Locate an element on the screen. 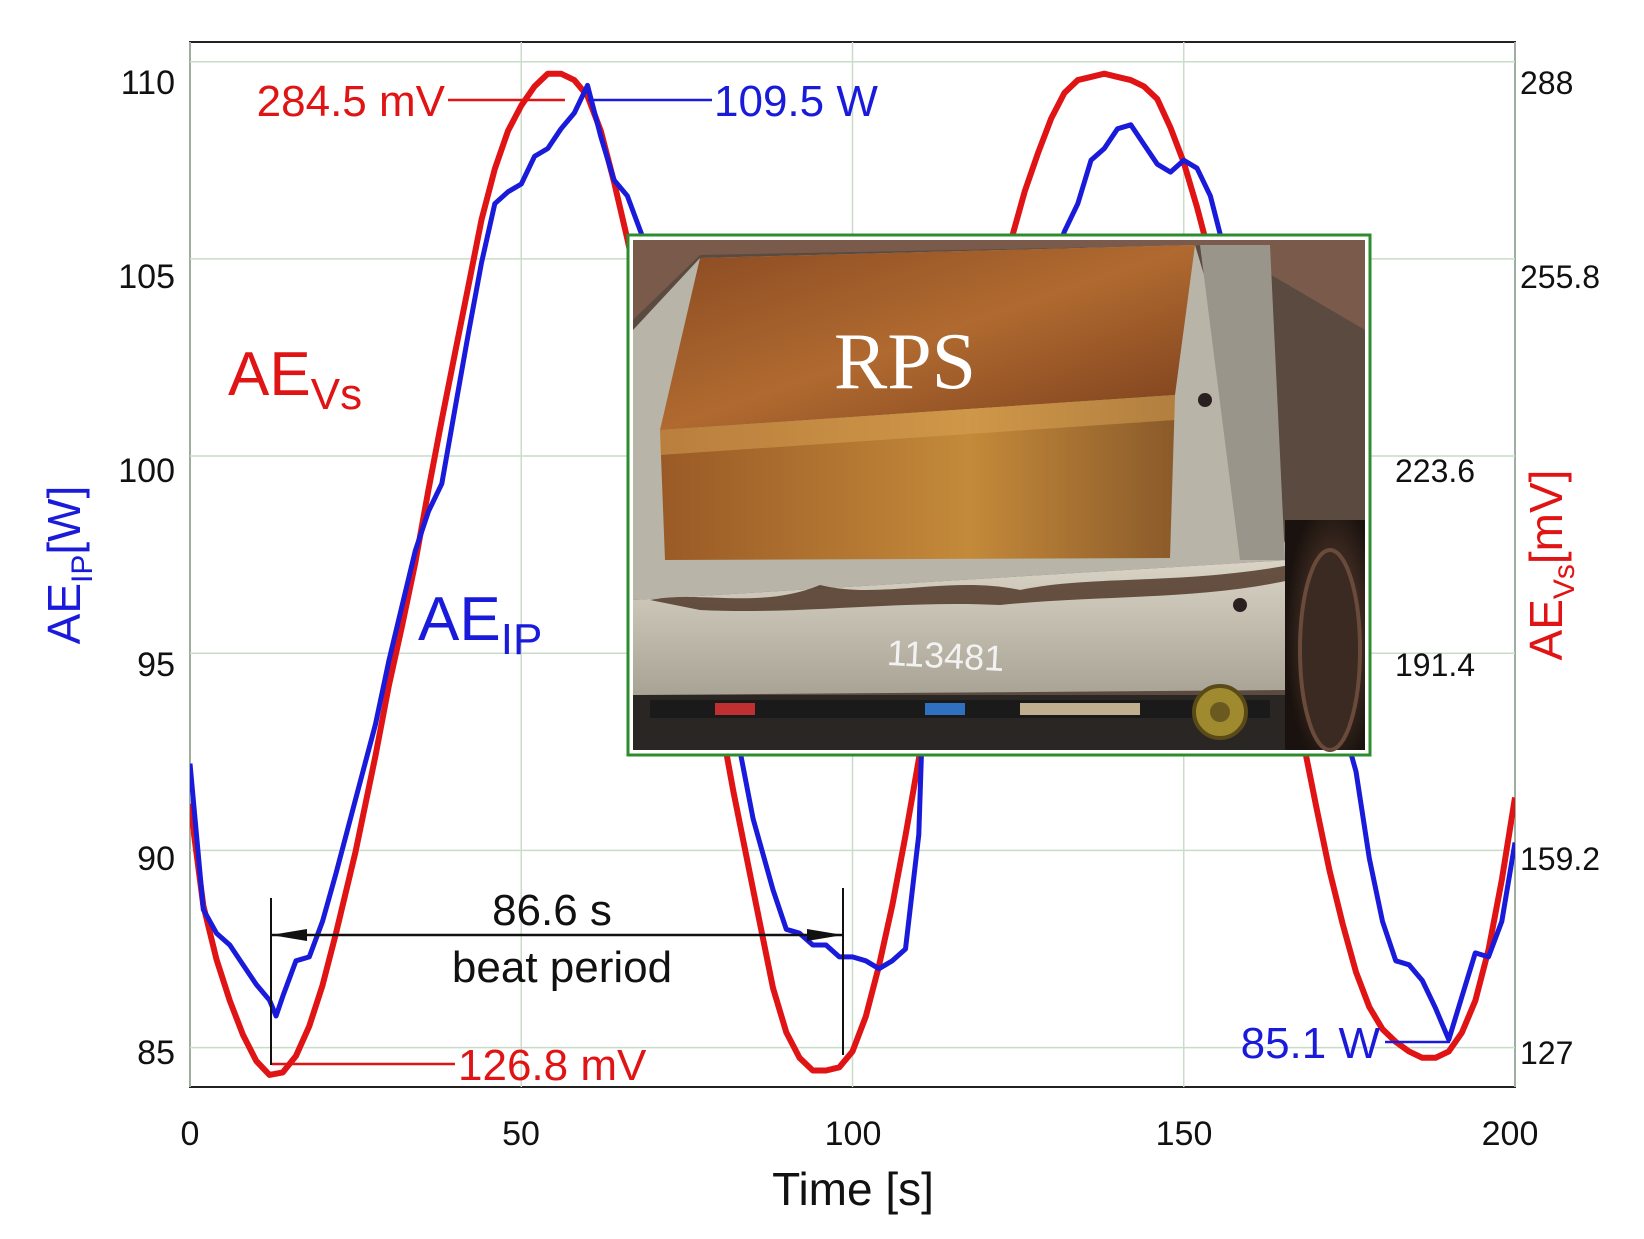 The height and width of the screenshot is (1239, 1644). y-right-tick-label: 223.6 is located at coordinates (1435, 471).